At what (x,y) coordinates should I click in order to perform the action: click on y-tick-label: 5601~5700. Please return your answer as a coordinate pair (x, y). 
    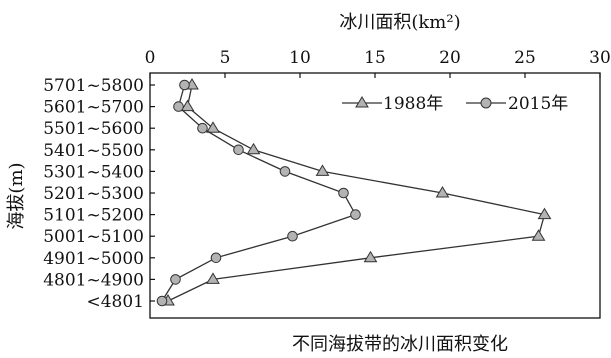
    Looking at the image, I should click on (93, 108).